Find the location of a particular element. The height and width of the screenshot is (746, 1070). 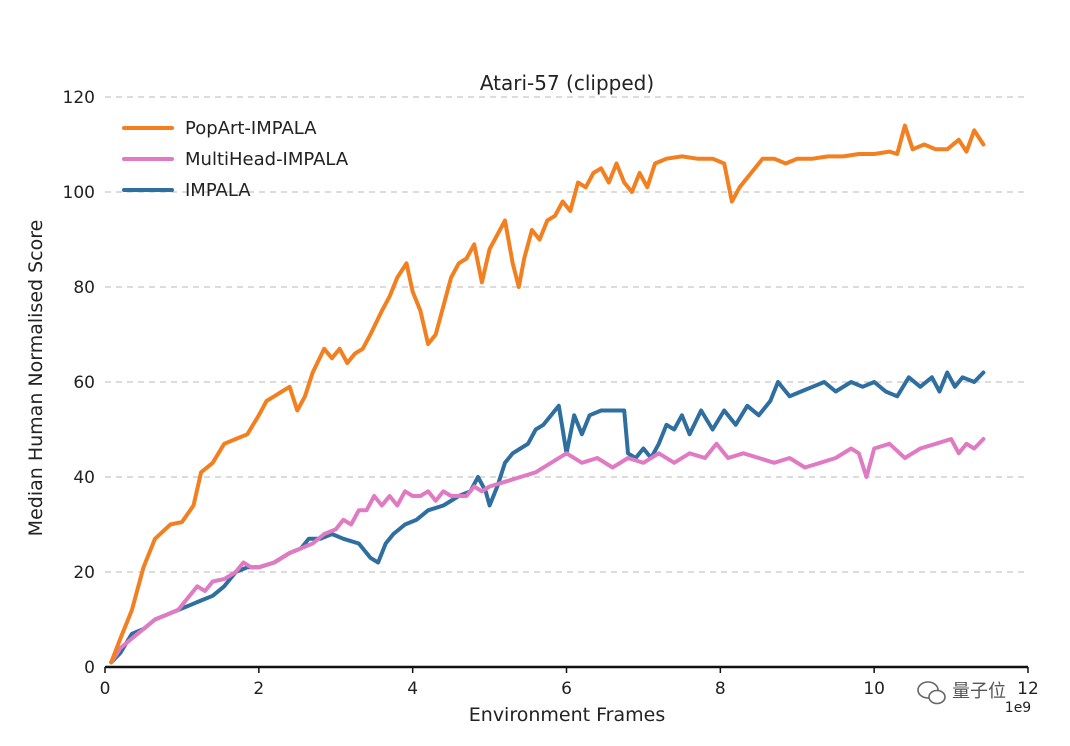

y-tick-labels: 0 20 40 60 80 100 120 is located at coordinates (79, 383).